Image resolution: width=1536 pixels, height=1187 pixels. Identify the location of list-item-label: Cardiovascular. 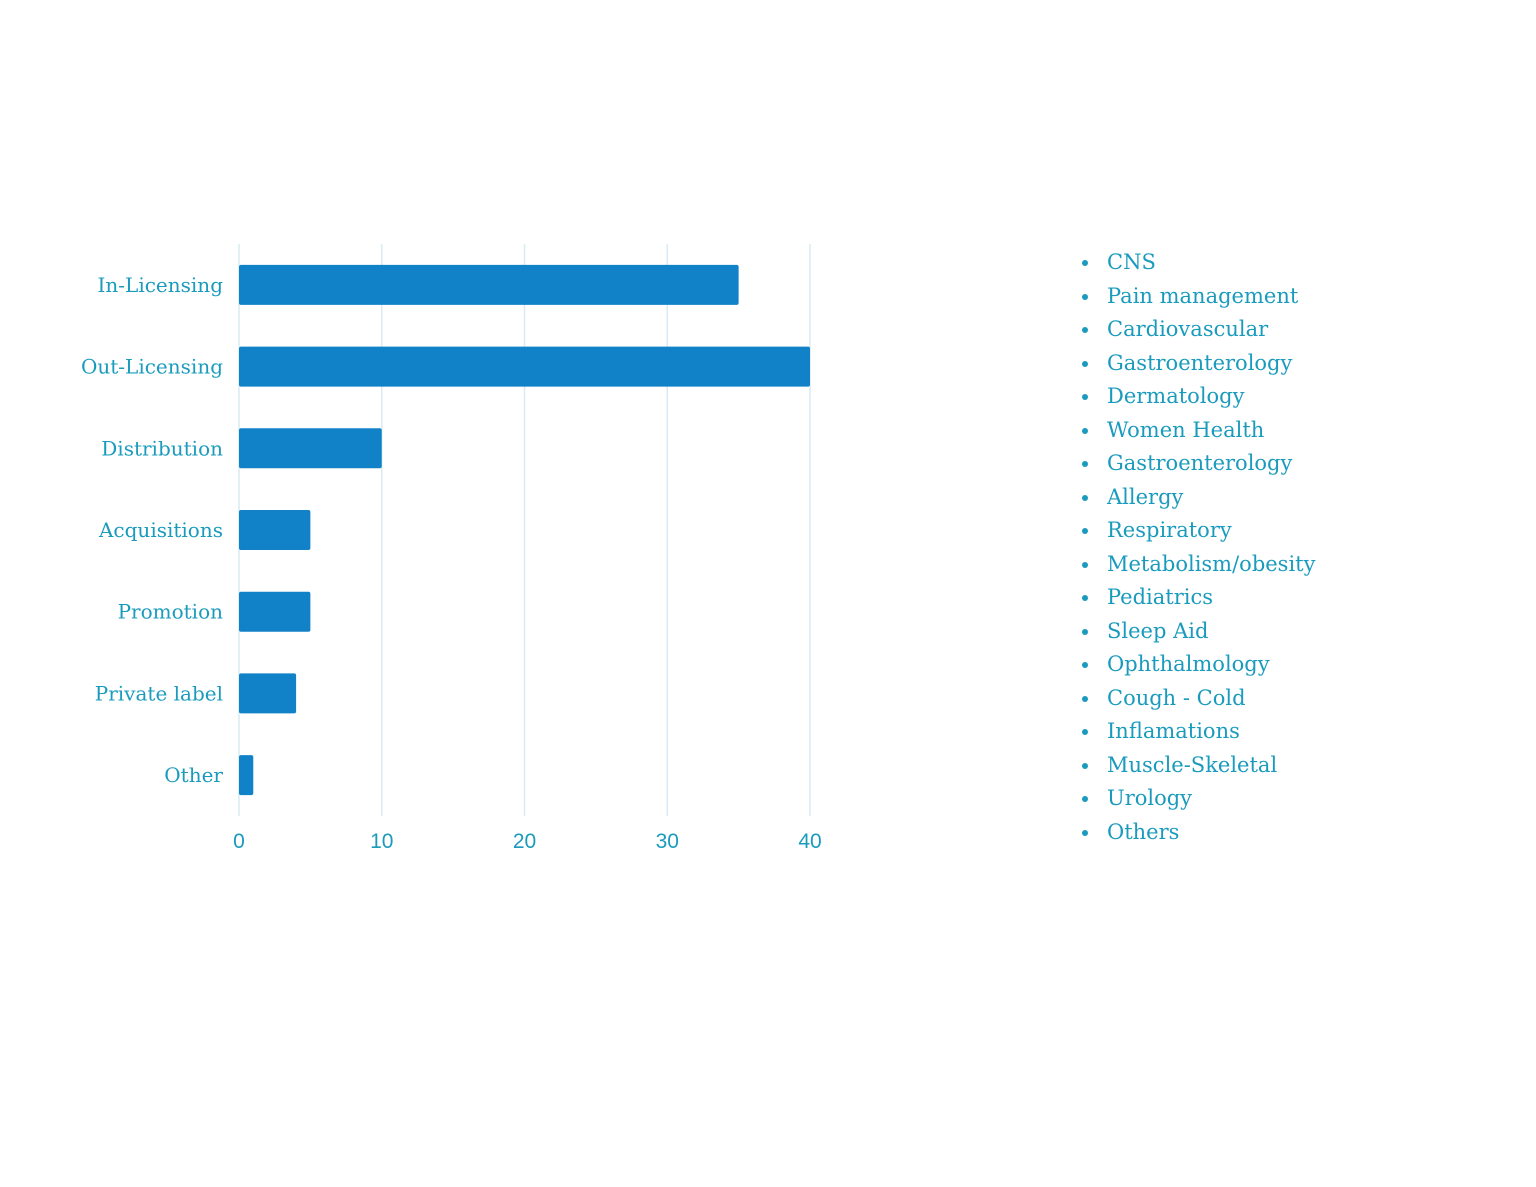
(1188, 329).